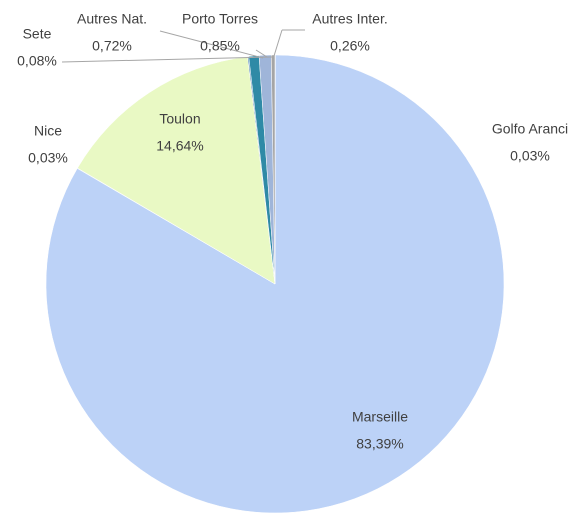  Describe the element at coordinates (37, 34) in the screenshot. I see `slice-label: Sete` at that location.